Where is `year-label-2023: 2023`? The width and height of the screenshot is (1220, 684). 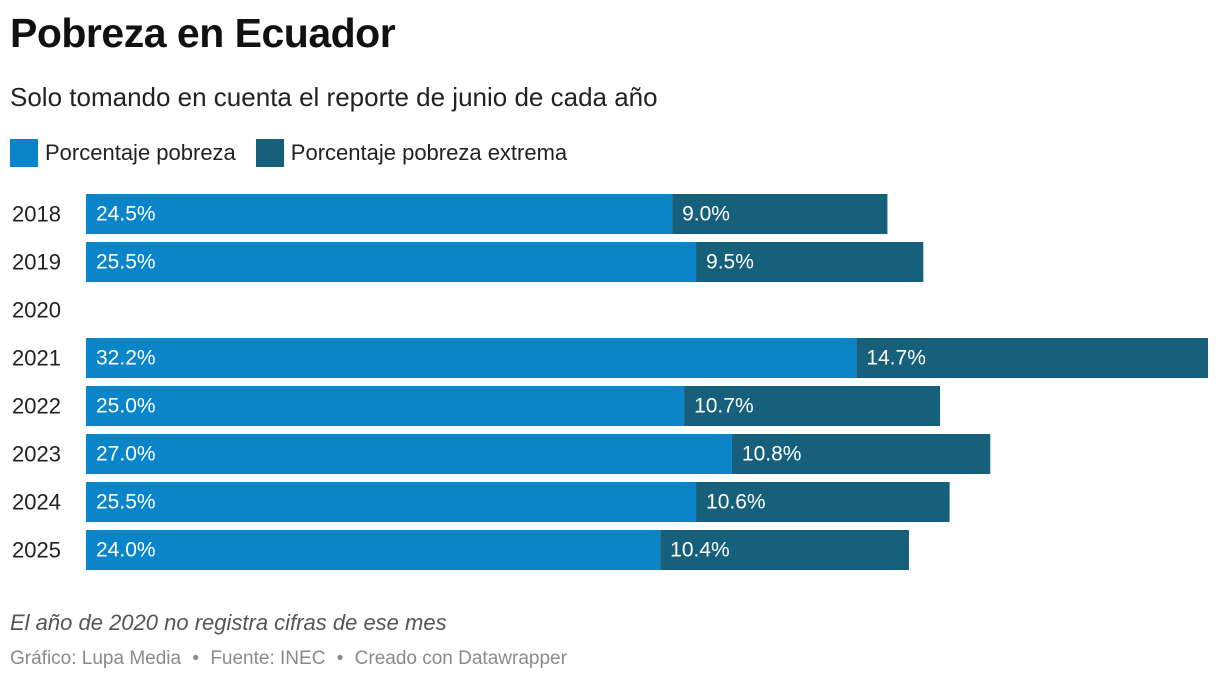
year-label-2023: 2023 is located at coordinates (36, 454).